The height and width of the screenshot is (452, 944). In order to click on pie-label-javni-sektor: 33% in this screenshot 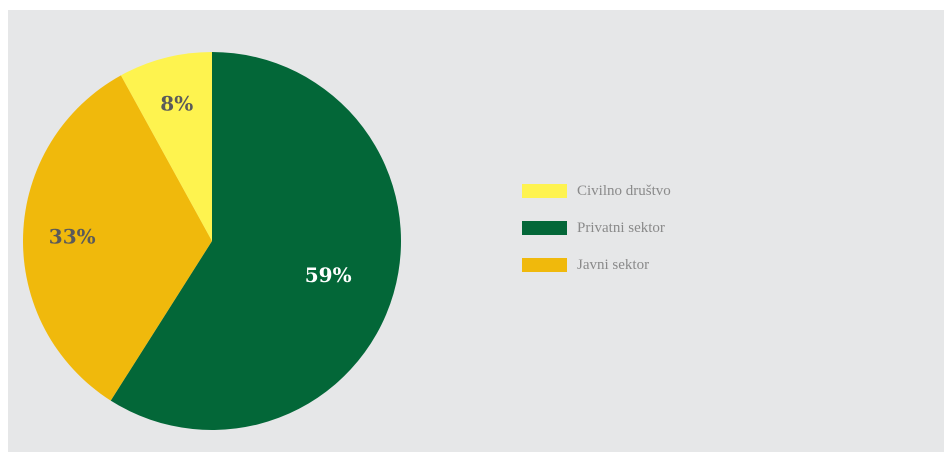, I will do `click(72, 237)`.